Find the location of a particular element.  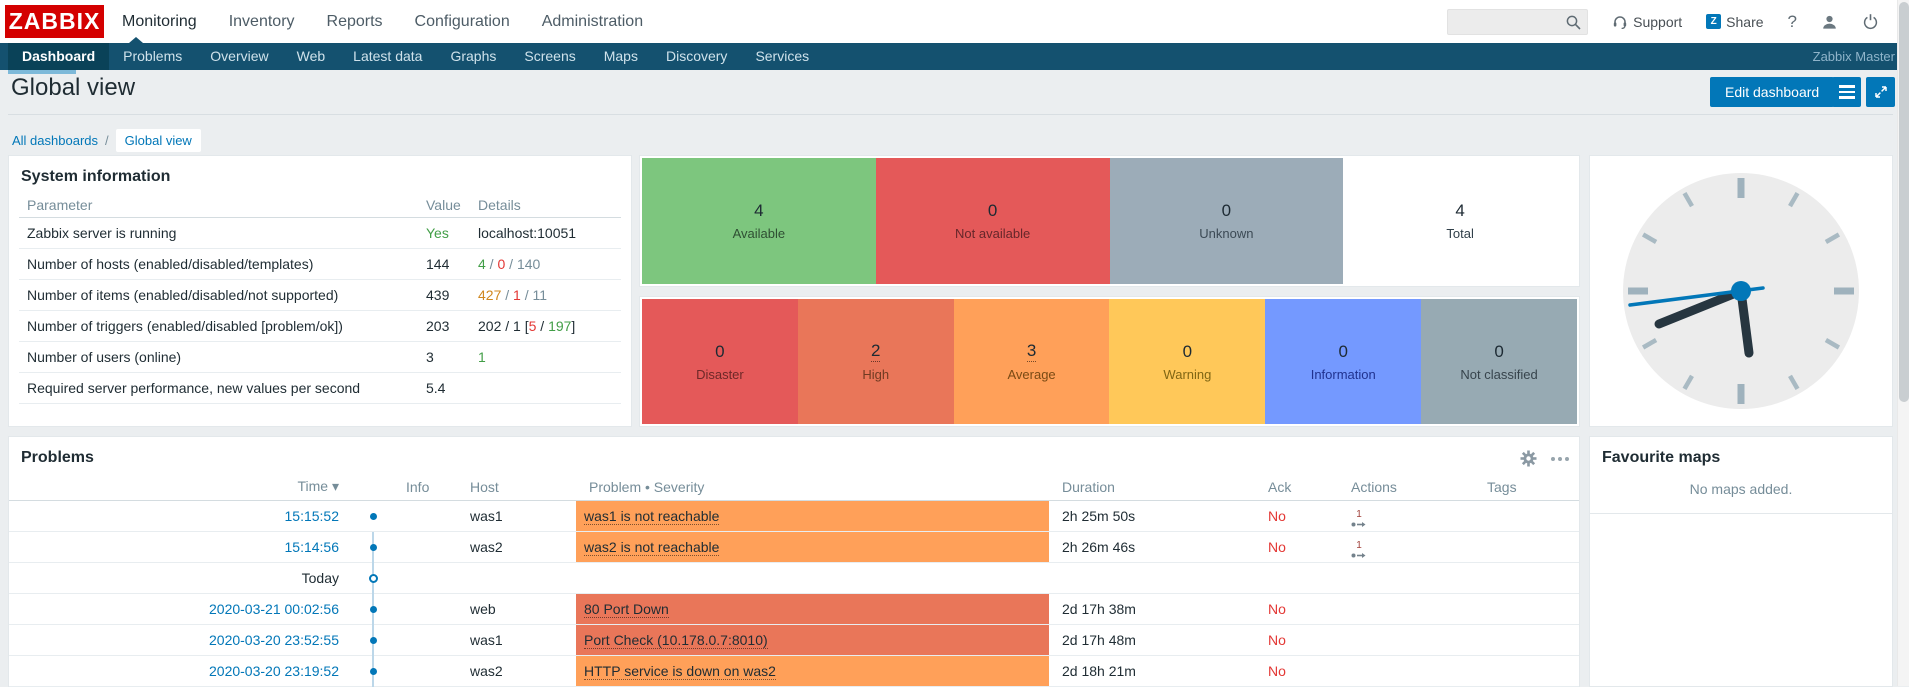

search-input is located at coordinates (1518, 21).